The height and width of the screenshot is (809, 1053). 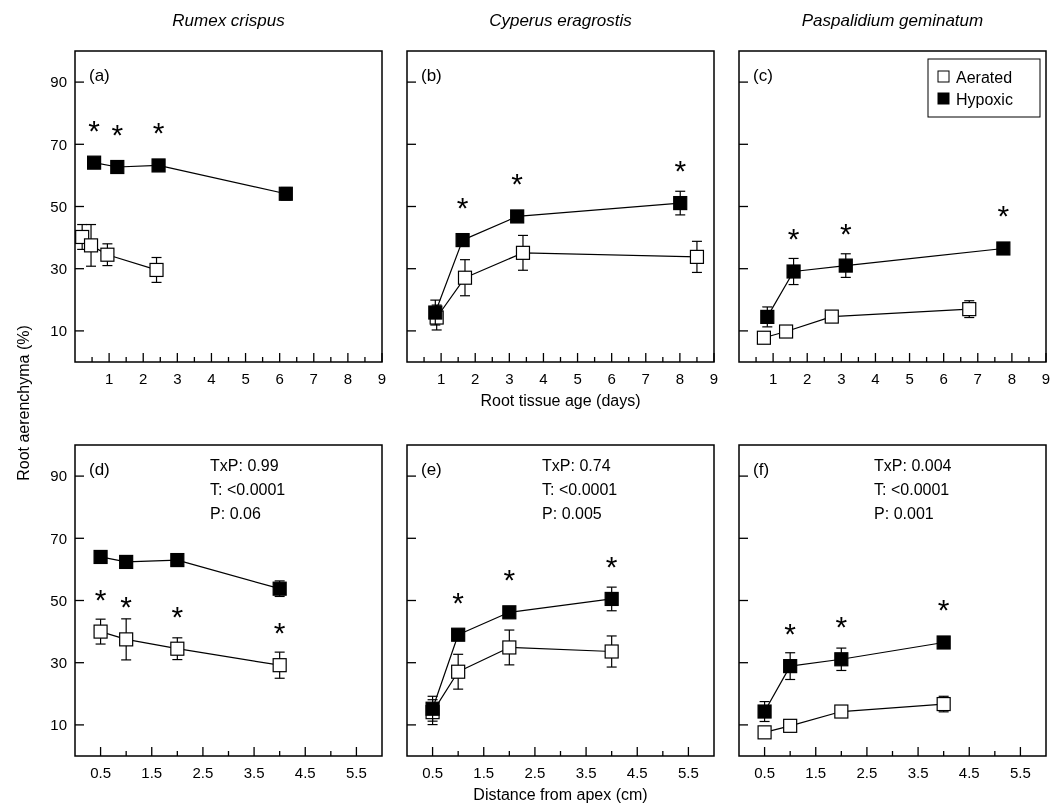 What do you see at coordinates (229, 20) in the screenshot?
I see `chart-title: Rumex crispus` at bounding box center [229, 20].